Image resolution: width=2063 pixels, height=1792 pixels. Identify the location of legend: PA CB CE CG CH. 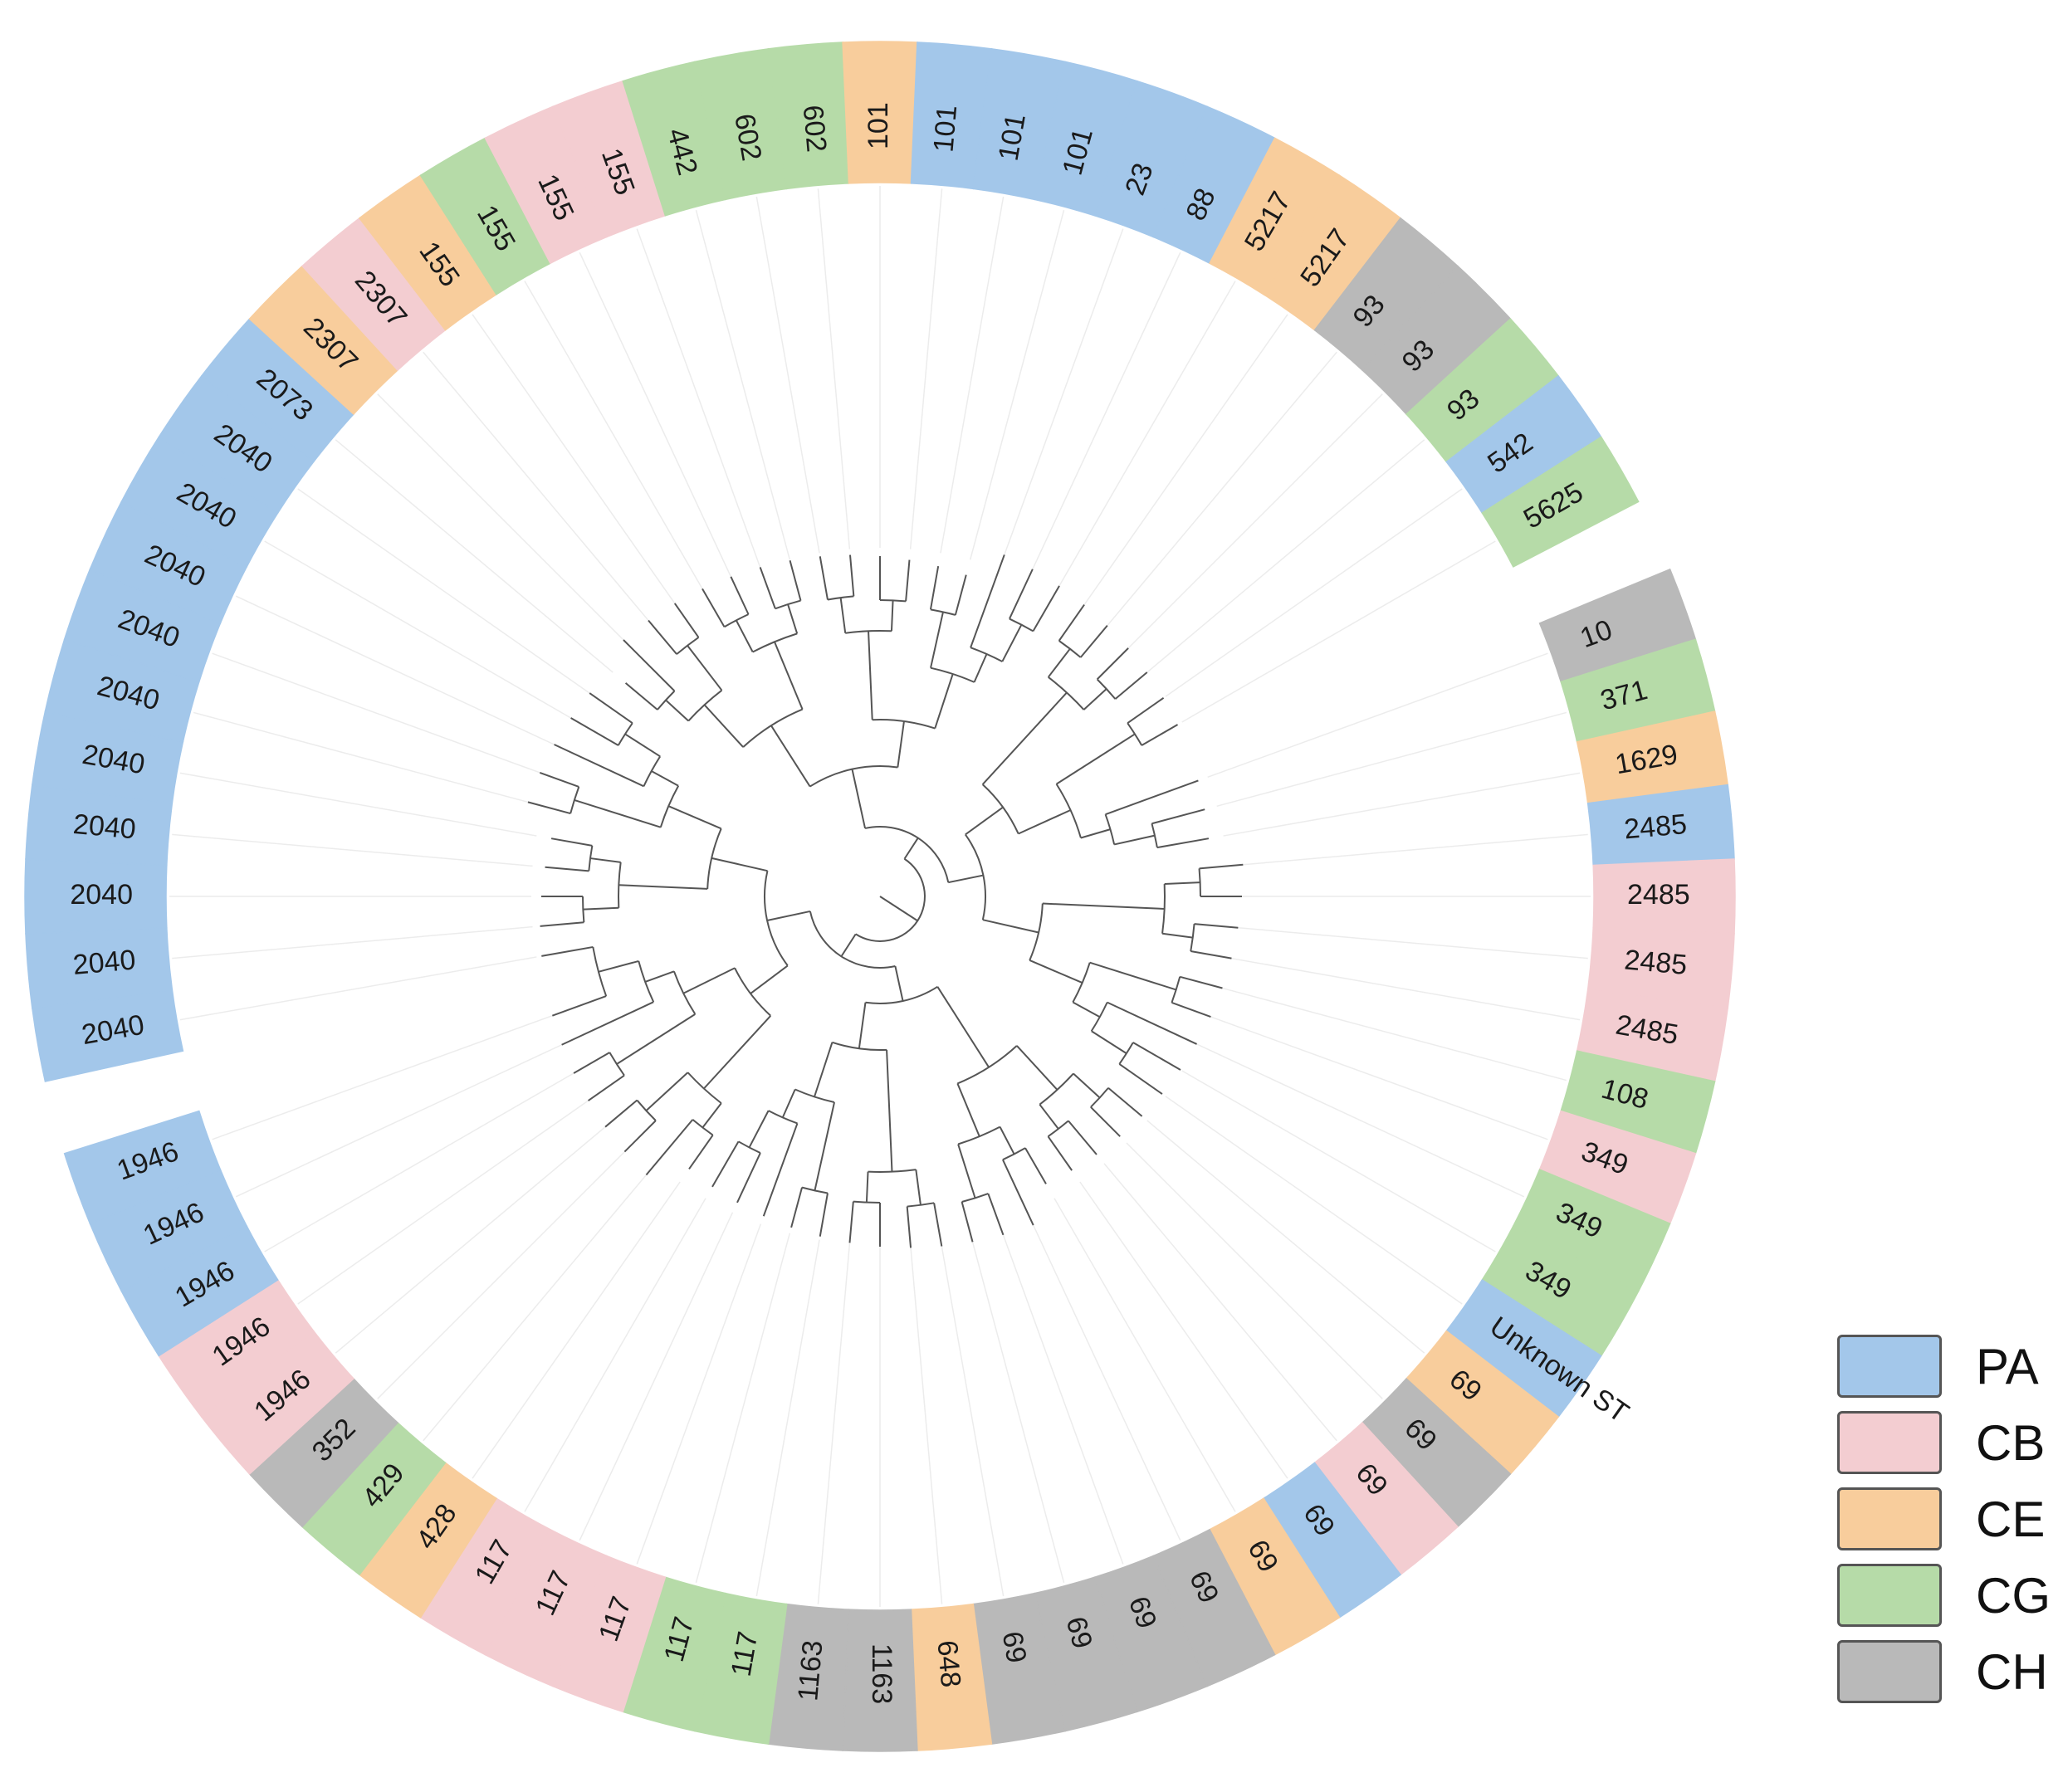
(1943, 1519).